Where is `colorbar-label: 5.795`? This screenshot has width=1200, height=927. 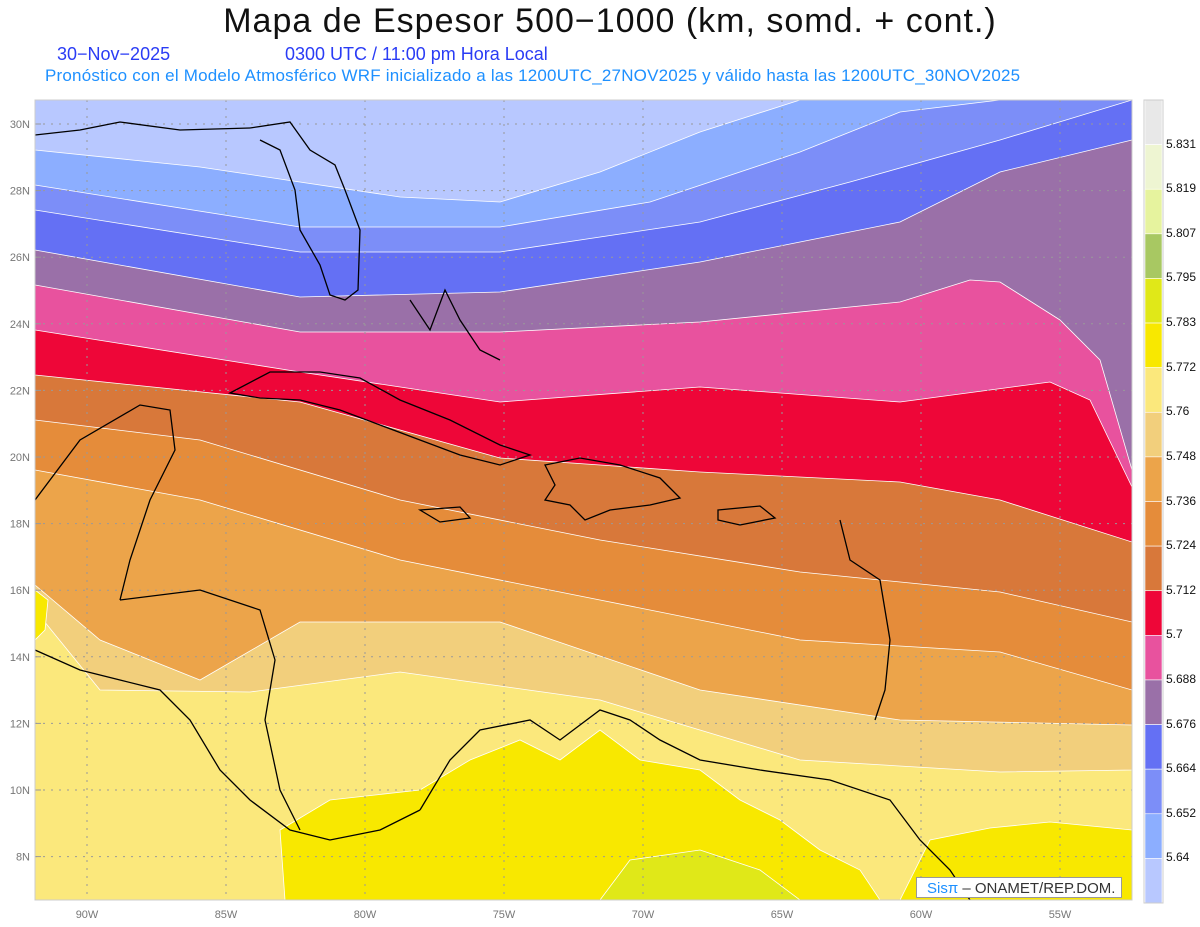 colorbar-label: 5.795 is located at coordinates (1181, 277).